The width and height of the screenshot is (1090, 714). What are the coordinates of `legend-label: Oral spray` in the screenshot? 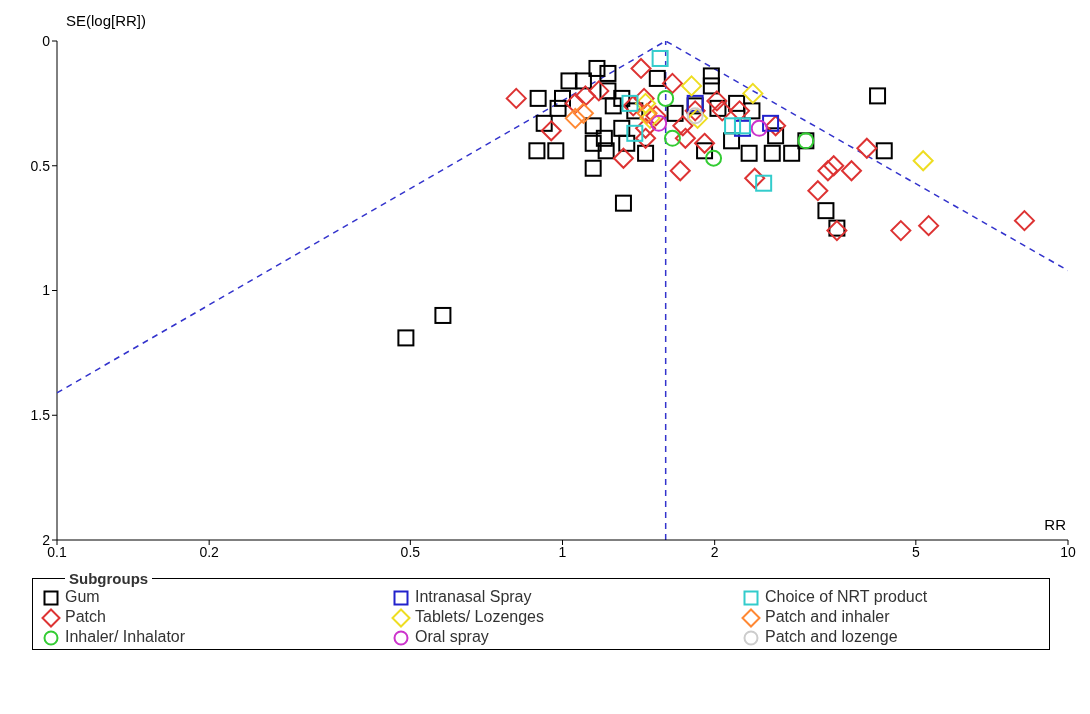 It's located at (452, 637).